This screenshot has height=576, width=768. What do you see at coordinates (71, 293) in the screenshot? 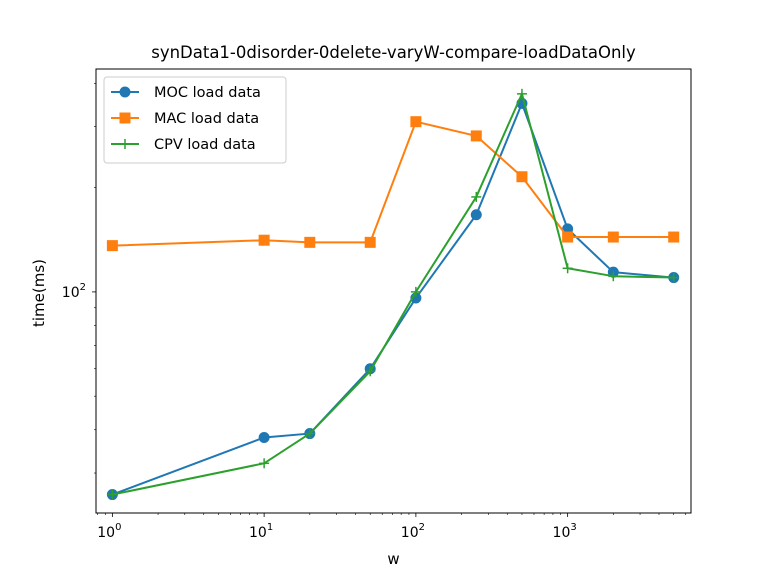
I see `y-tick-base: 10` at bounding box center [71, 293].